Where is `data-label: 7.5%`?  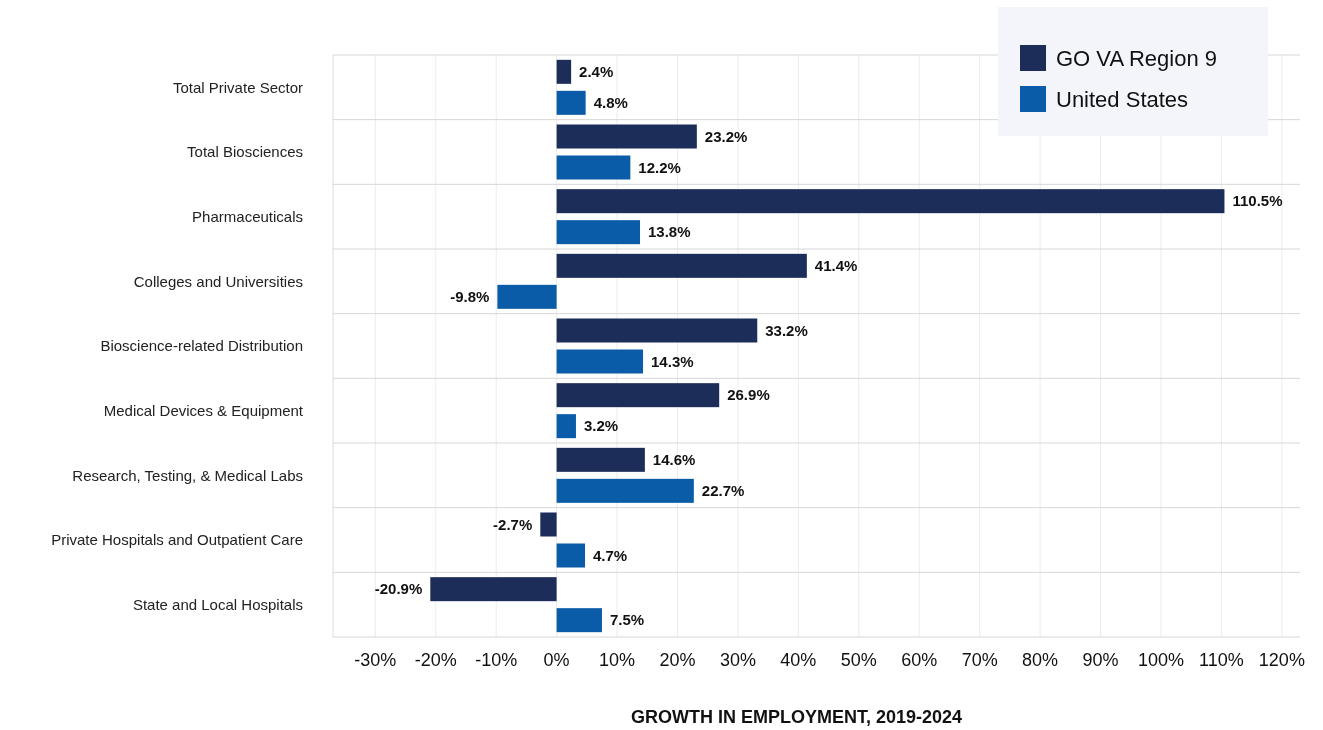
data-label: 7.5% is located at coordinates (627, 620).